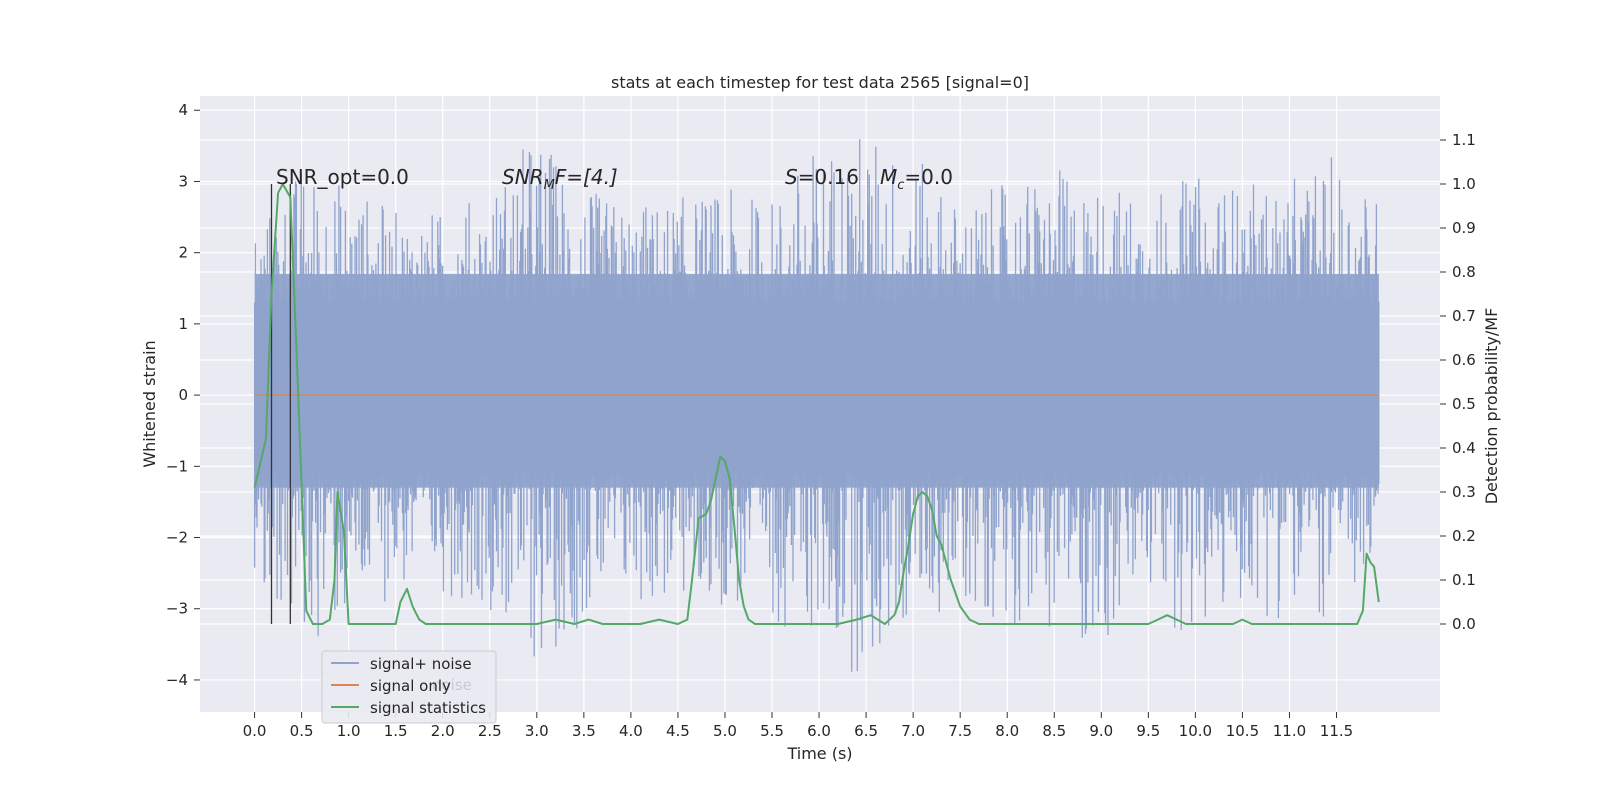  Describe the element at coordinates (396, 731) in the screenshot. I see `x-tick-label: 1.5` at that location.